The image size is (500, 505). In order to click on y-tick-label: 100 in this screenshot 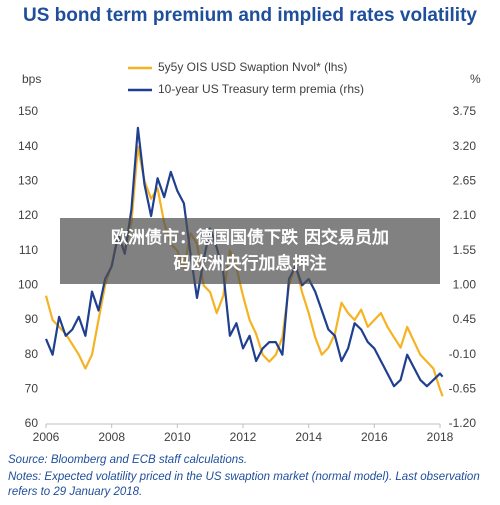, I will do `click(28, 285)`.